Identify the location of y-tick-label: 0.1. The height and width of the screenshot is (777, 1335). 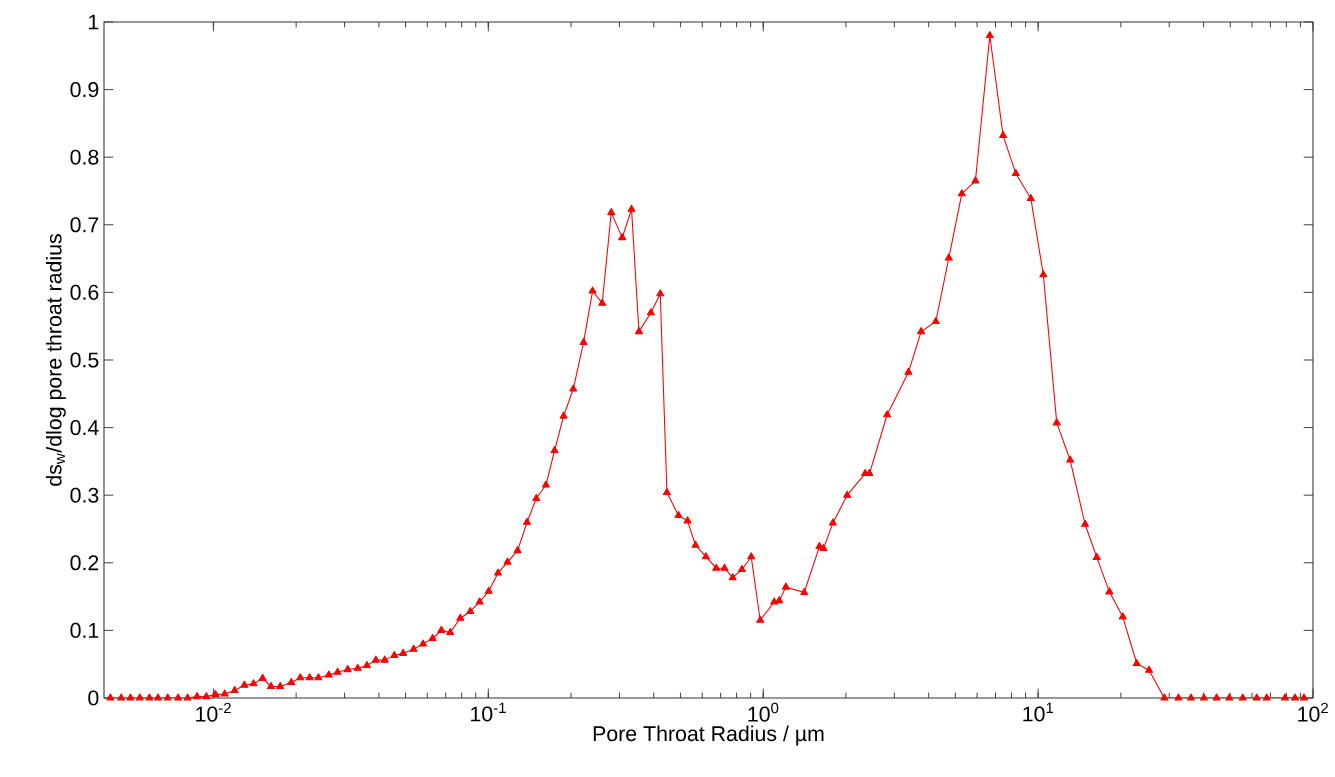
(84, 630).